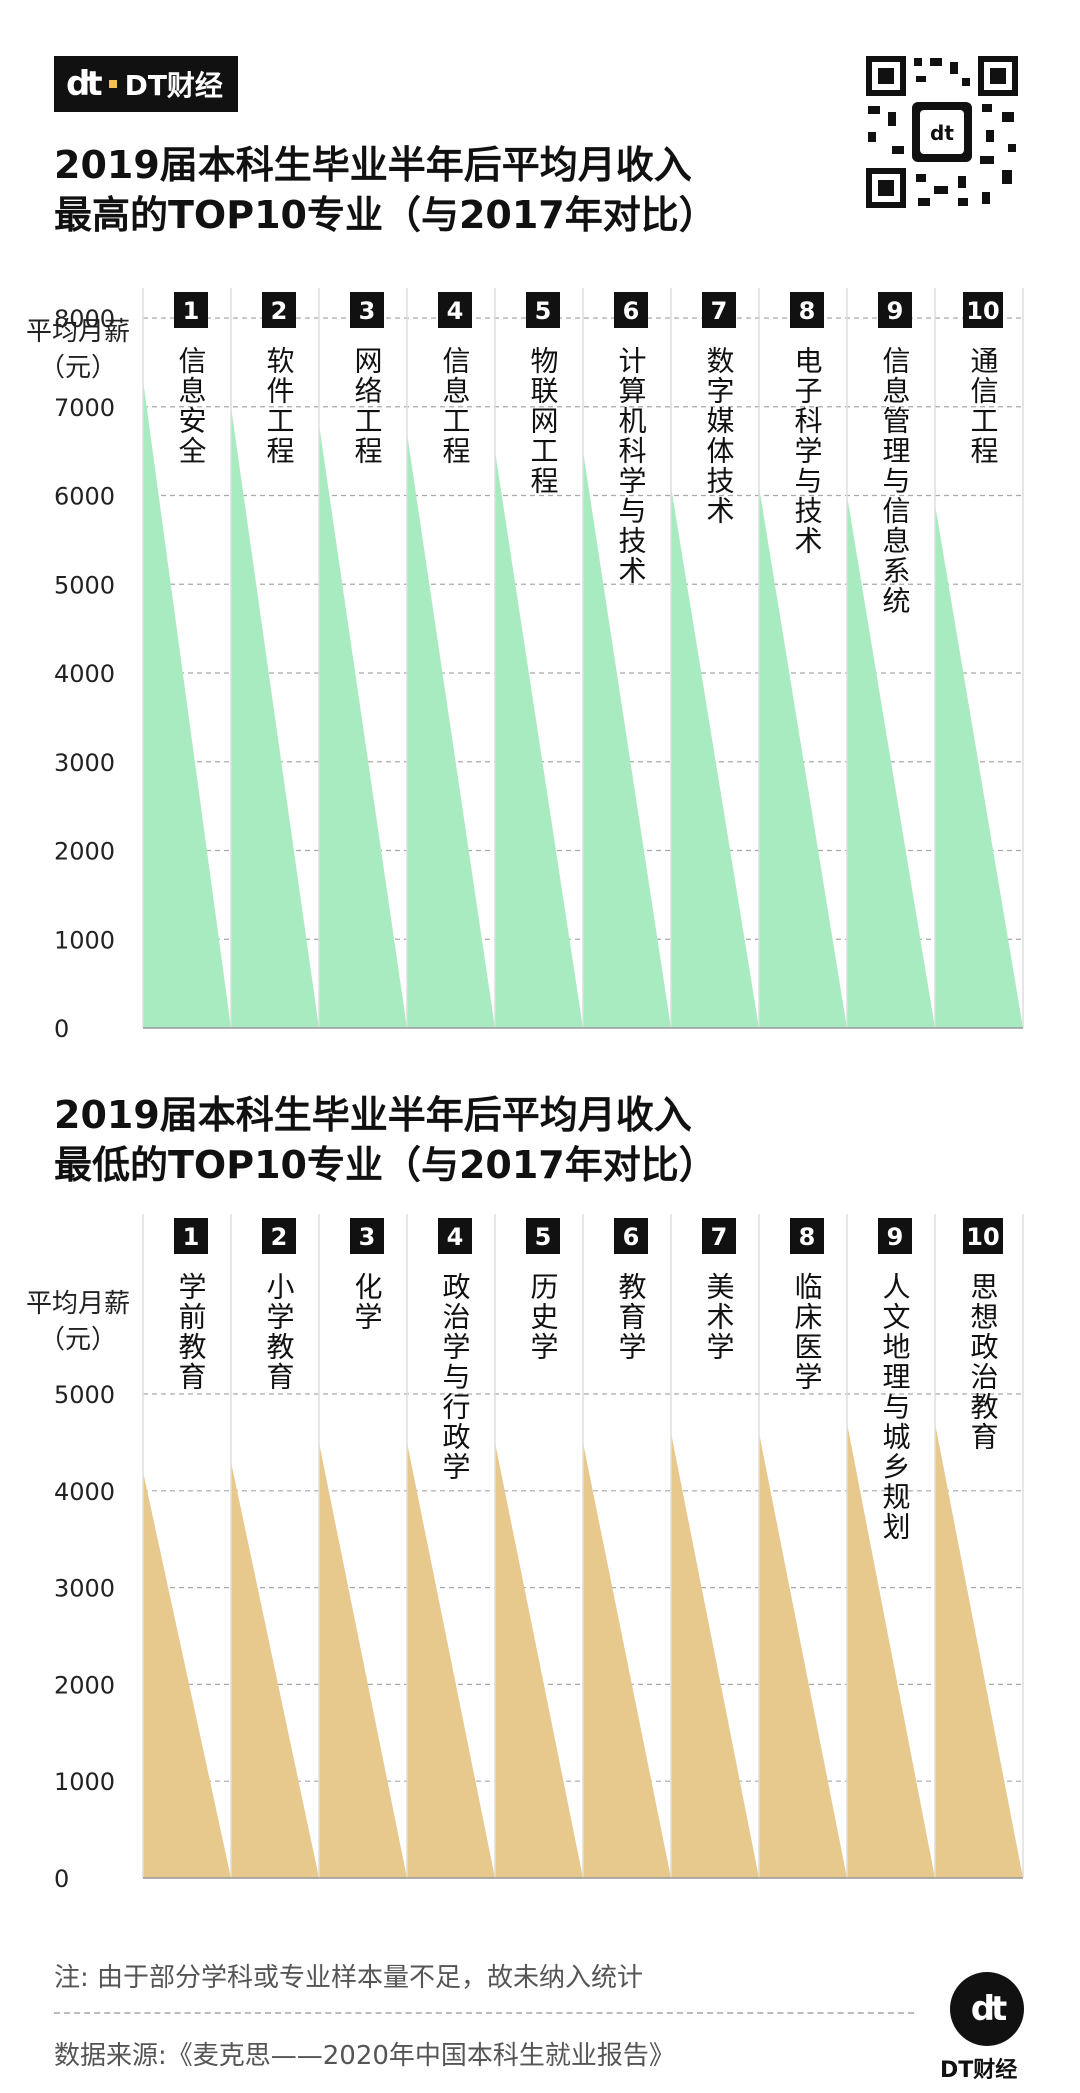 Image resolution: width=1080 pixels, height=2093 pixels. I want to click on brand-dot, so click(112, 84).